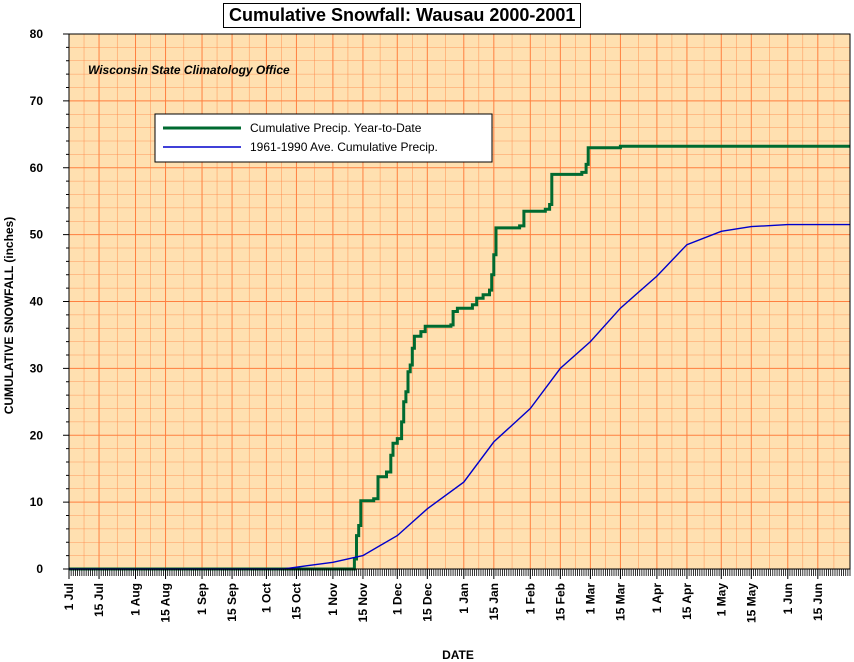 The width and height of the screenshot is (854, 662). What do you see at coordinates (37, 435) in the screenshot?
I see `y-tick-label: 20` at bounding box center [37, 435].